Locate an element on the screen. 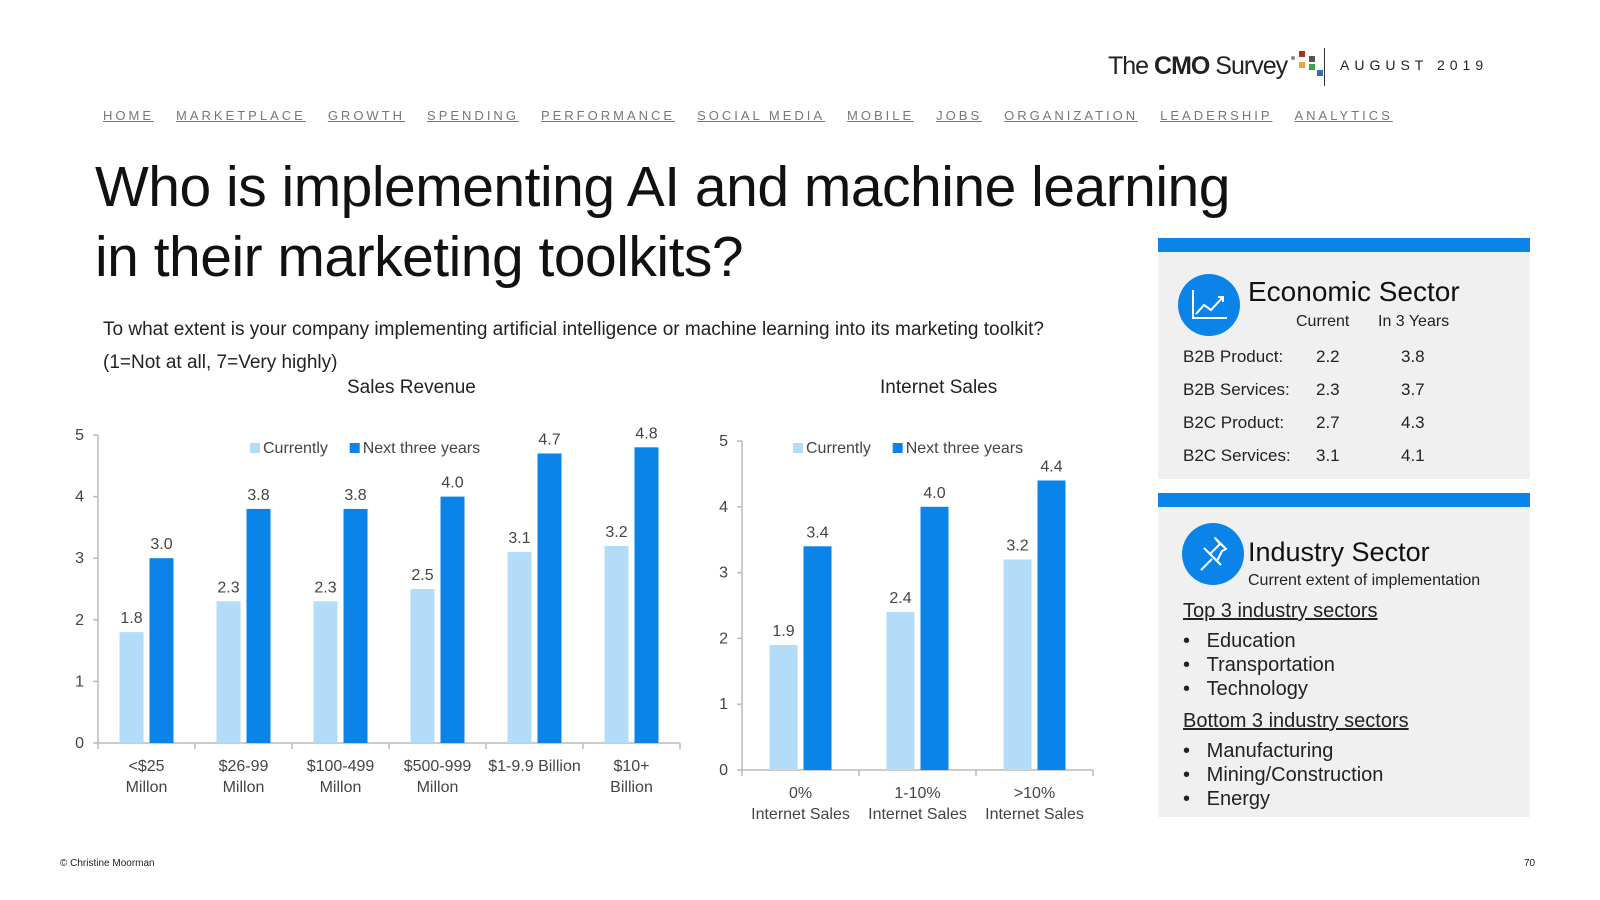 The width and height of the screenshot is (1600, 900). nav-marketplace: MARKETPLACE is located at coordinates (241, 115).